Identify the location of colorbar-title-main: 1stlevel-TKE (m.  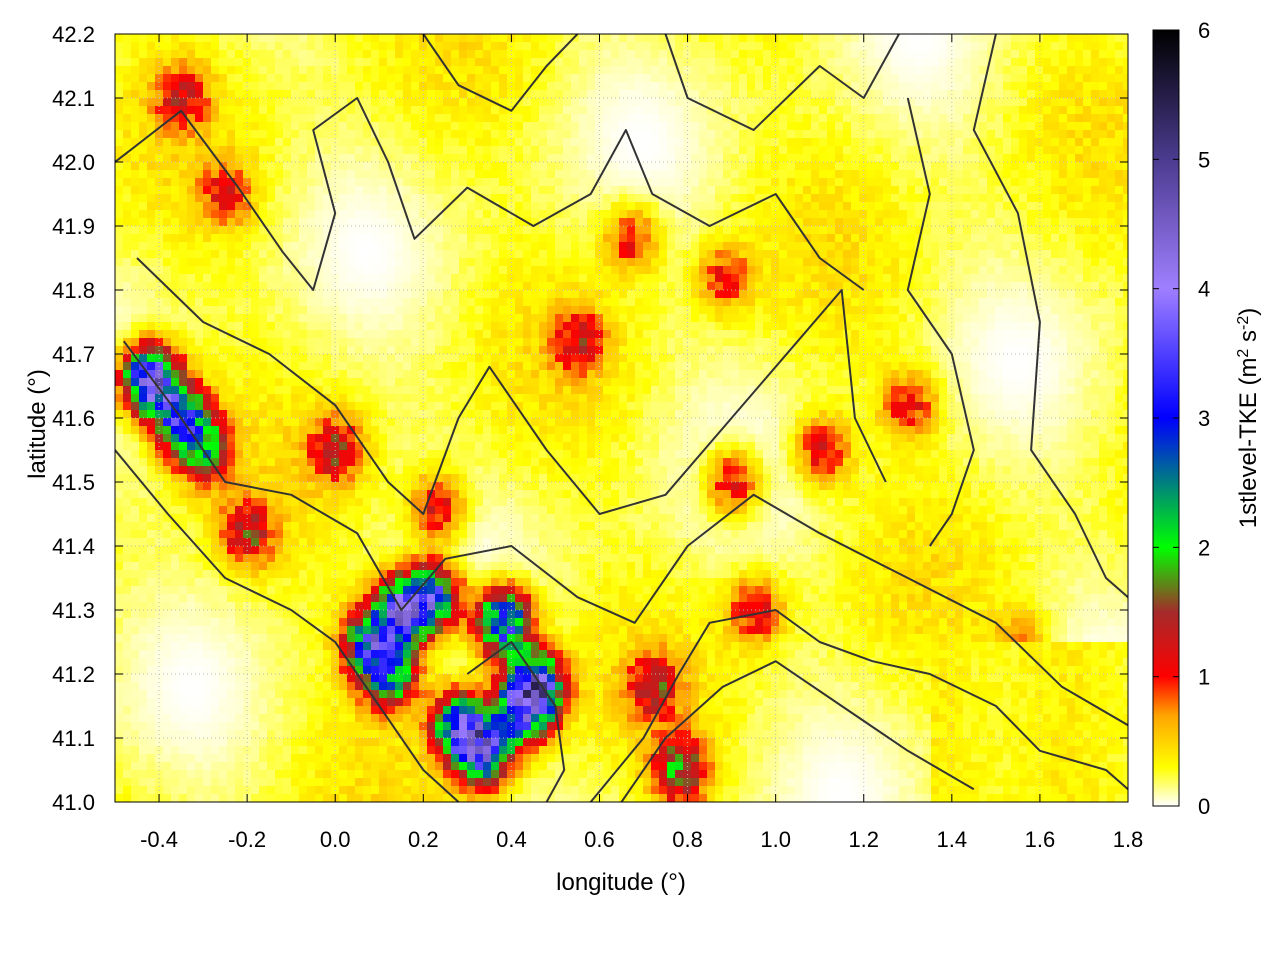
(1248, 443).